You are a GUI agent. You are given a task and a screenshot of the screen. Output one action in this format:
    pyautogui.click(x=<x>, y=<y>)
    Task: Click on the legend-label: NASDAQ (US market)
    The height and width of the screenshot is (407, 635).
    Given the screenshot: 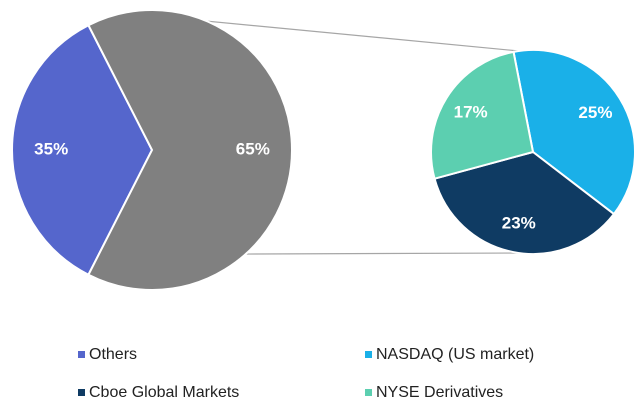 What is the action you would take?
    pyautogui.click(x=455, y=354)
    